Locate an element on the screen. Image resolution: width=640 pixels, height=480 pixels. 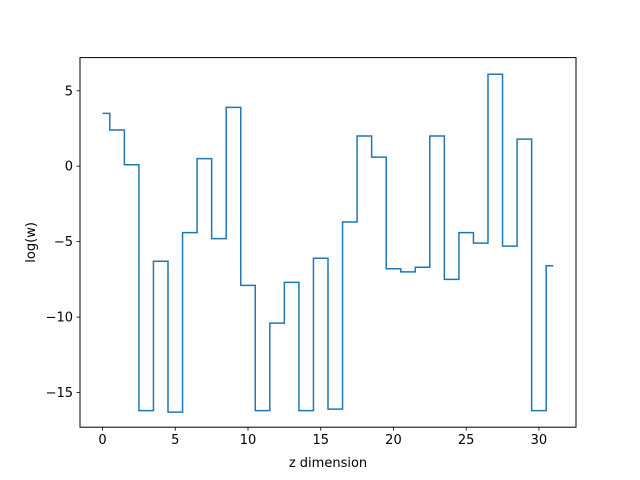
x-tick-label: 15 is located at coordinates (320, 440).